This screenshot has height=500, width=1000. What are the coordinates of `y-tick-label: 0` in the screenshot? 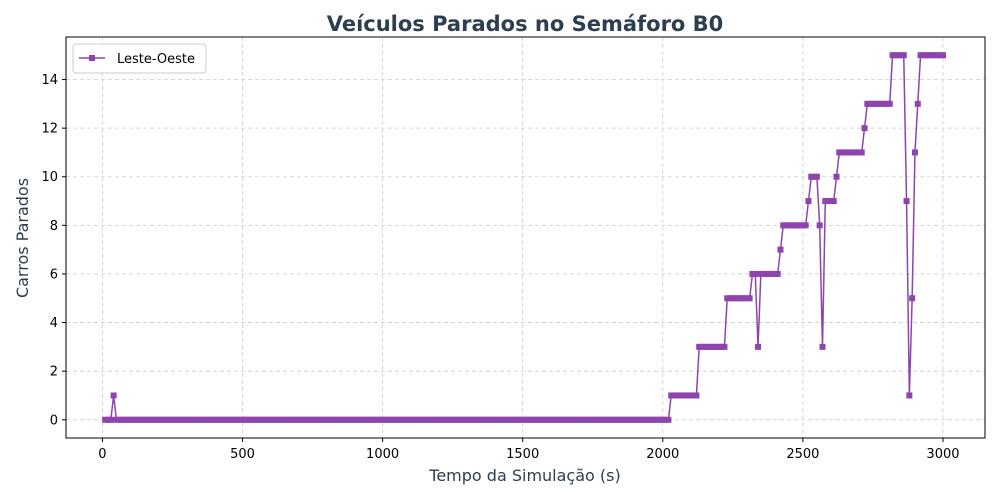 It's located at (54, 420).